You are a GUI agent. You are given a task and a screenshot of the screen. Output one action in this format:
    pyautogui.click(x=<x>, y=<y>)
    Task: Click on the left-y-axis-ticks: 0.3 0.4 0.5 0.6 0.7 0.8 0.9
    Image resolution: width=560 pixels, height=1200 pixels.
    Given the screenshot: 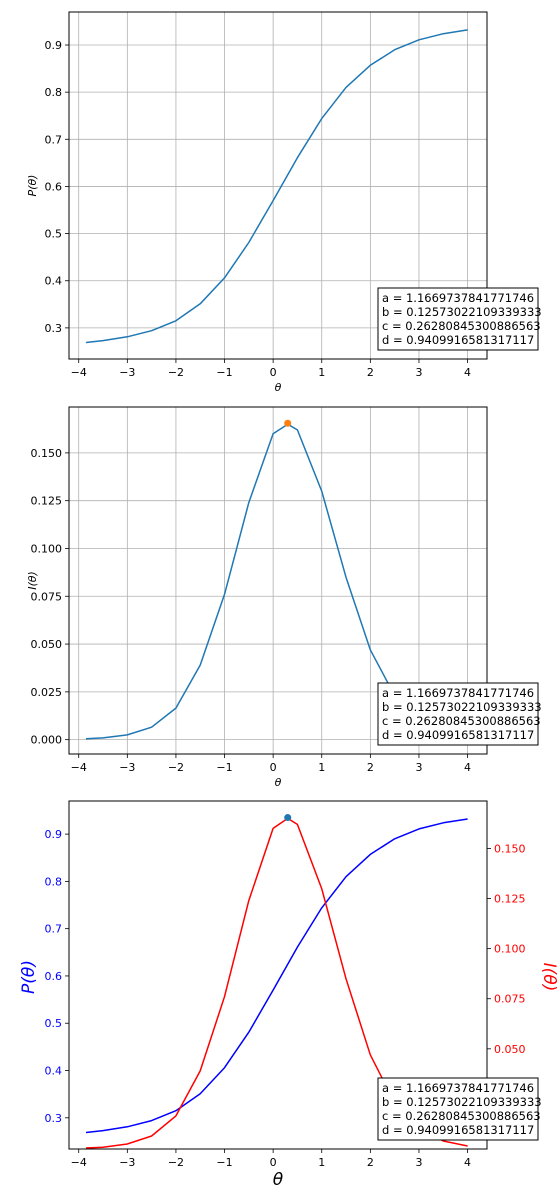 What is the action you would take?
    pyautogui.click(x=57, y=976)
    